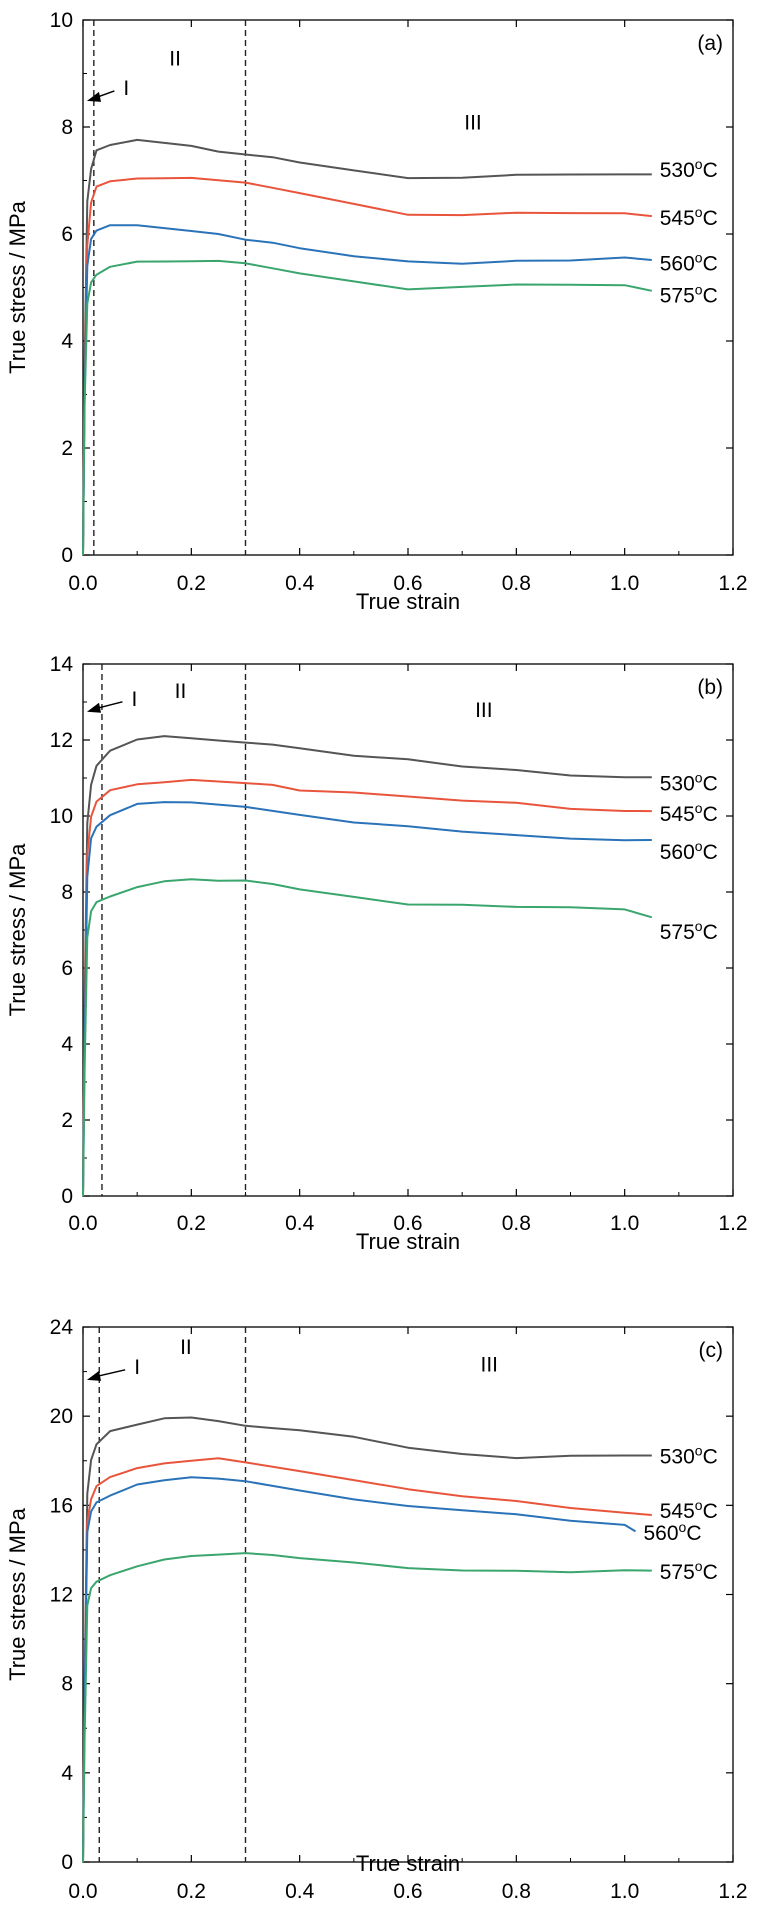 The height and width of the screenshot is (1913, 760). What do you see at coordinates (186, 1347) in the screenshot?
I see `region-label: II` at bounding box center [186, 1347].